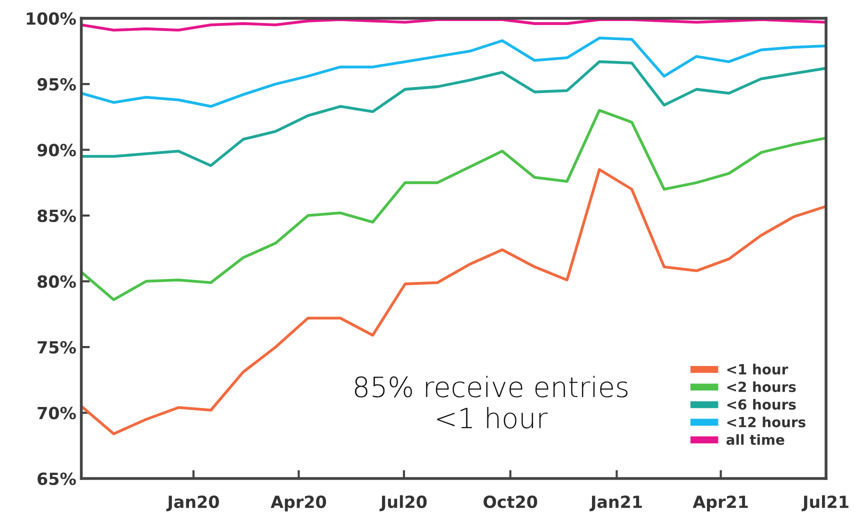 This screenshot has height=523, width=856. I want to click on y-tick-label: 90%, so click(56, 150).